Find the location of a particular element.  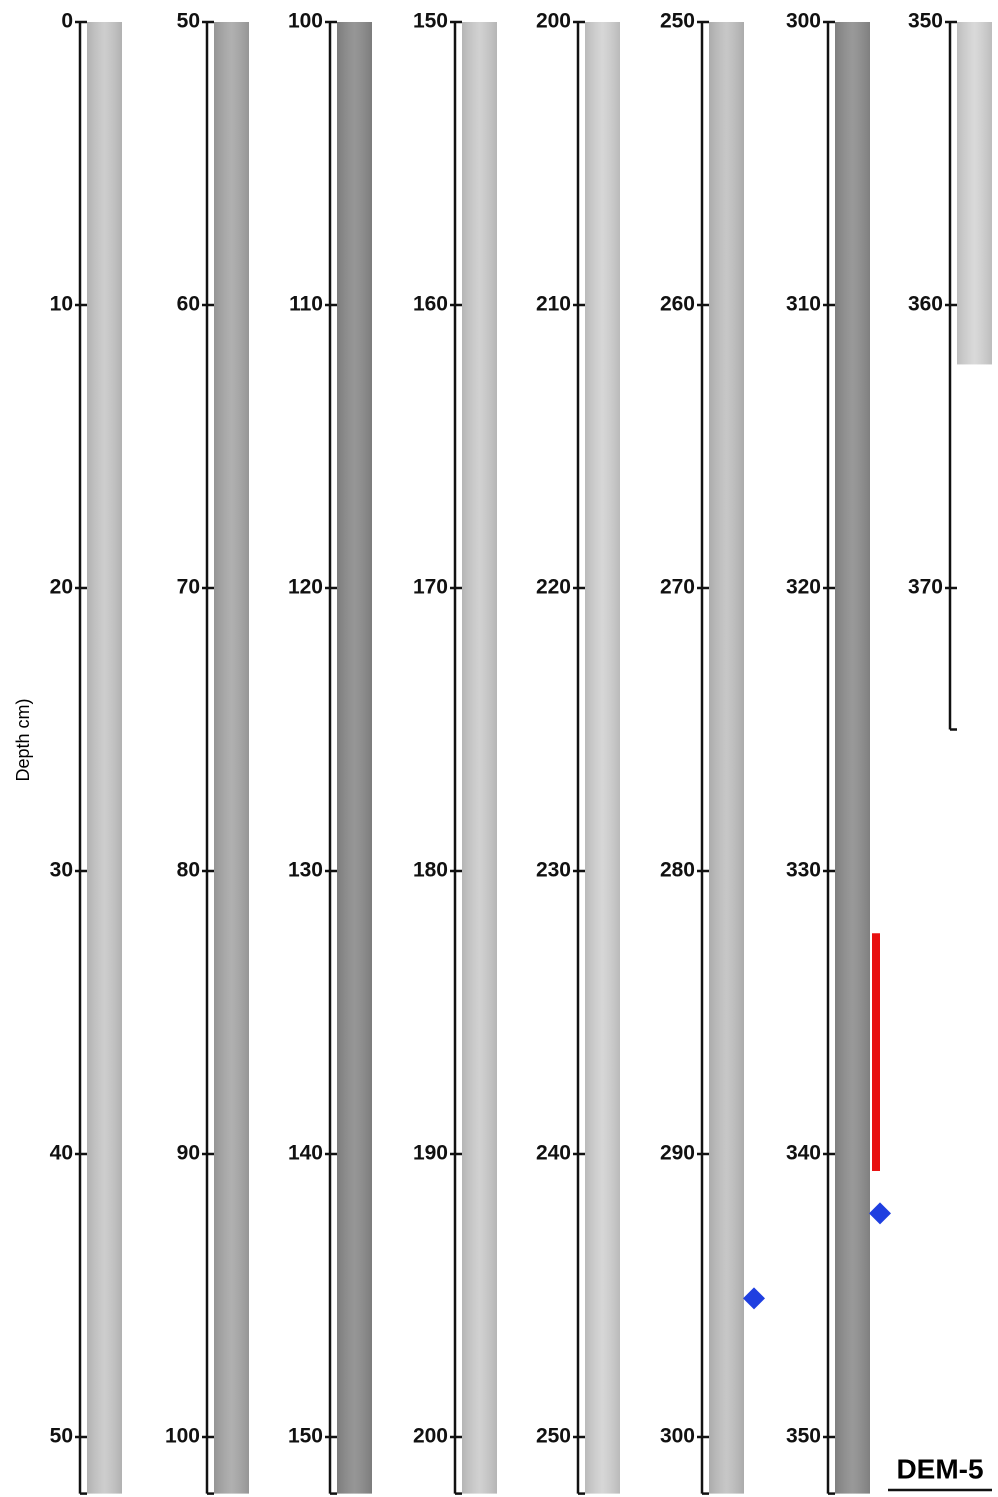

y-tick-label: 190 is located at coordinates (430, 1153).